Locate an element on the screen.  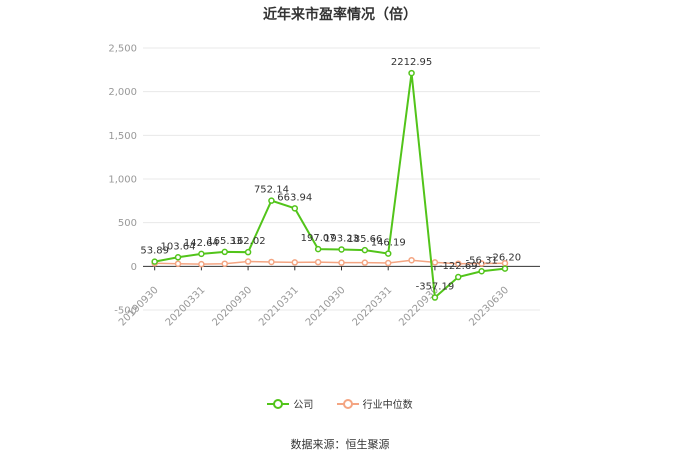
data-label: -56.31 is located at coordinates (481, 260).